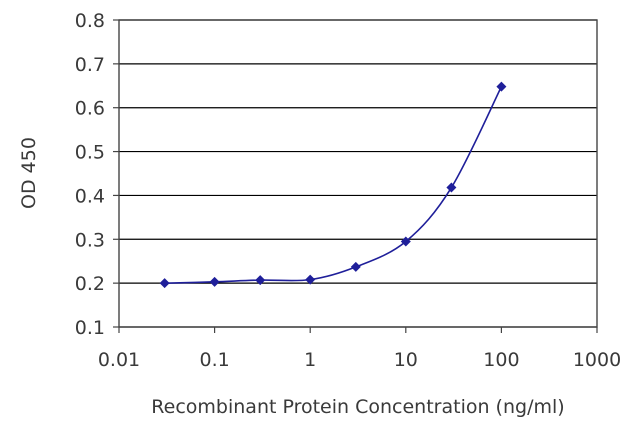 This screenshot has height=427, width=640. Describe the element at coordinates (90, 153) in the screenshot. I see `y-tick-label: 0.5` at that location.